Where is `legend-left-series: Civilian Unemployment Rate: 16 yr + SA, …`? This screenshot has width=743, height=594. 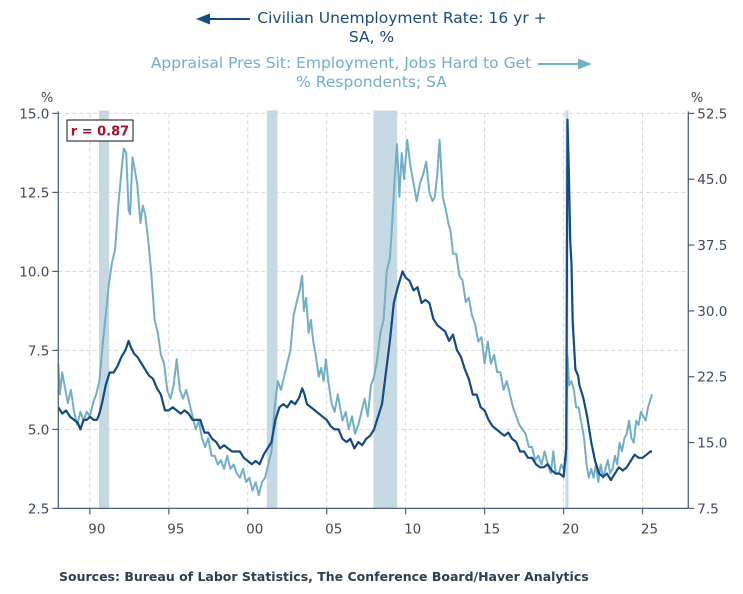 legend-left-series: Civilian Unemployment Rate: 16 yr + SA, … is located at coordinates (371, 28).